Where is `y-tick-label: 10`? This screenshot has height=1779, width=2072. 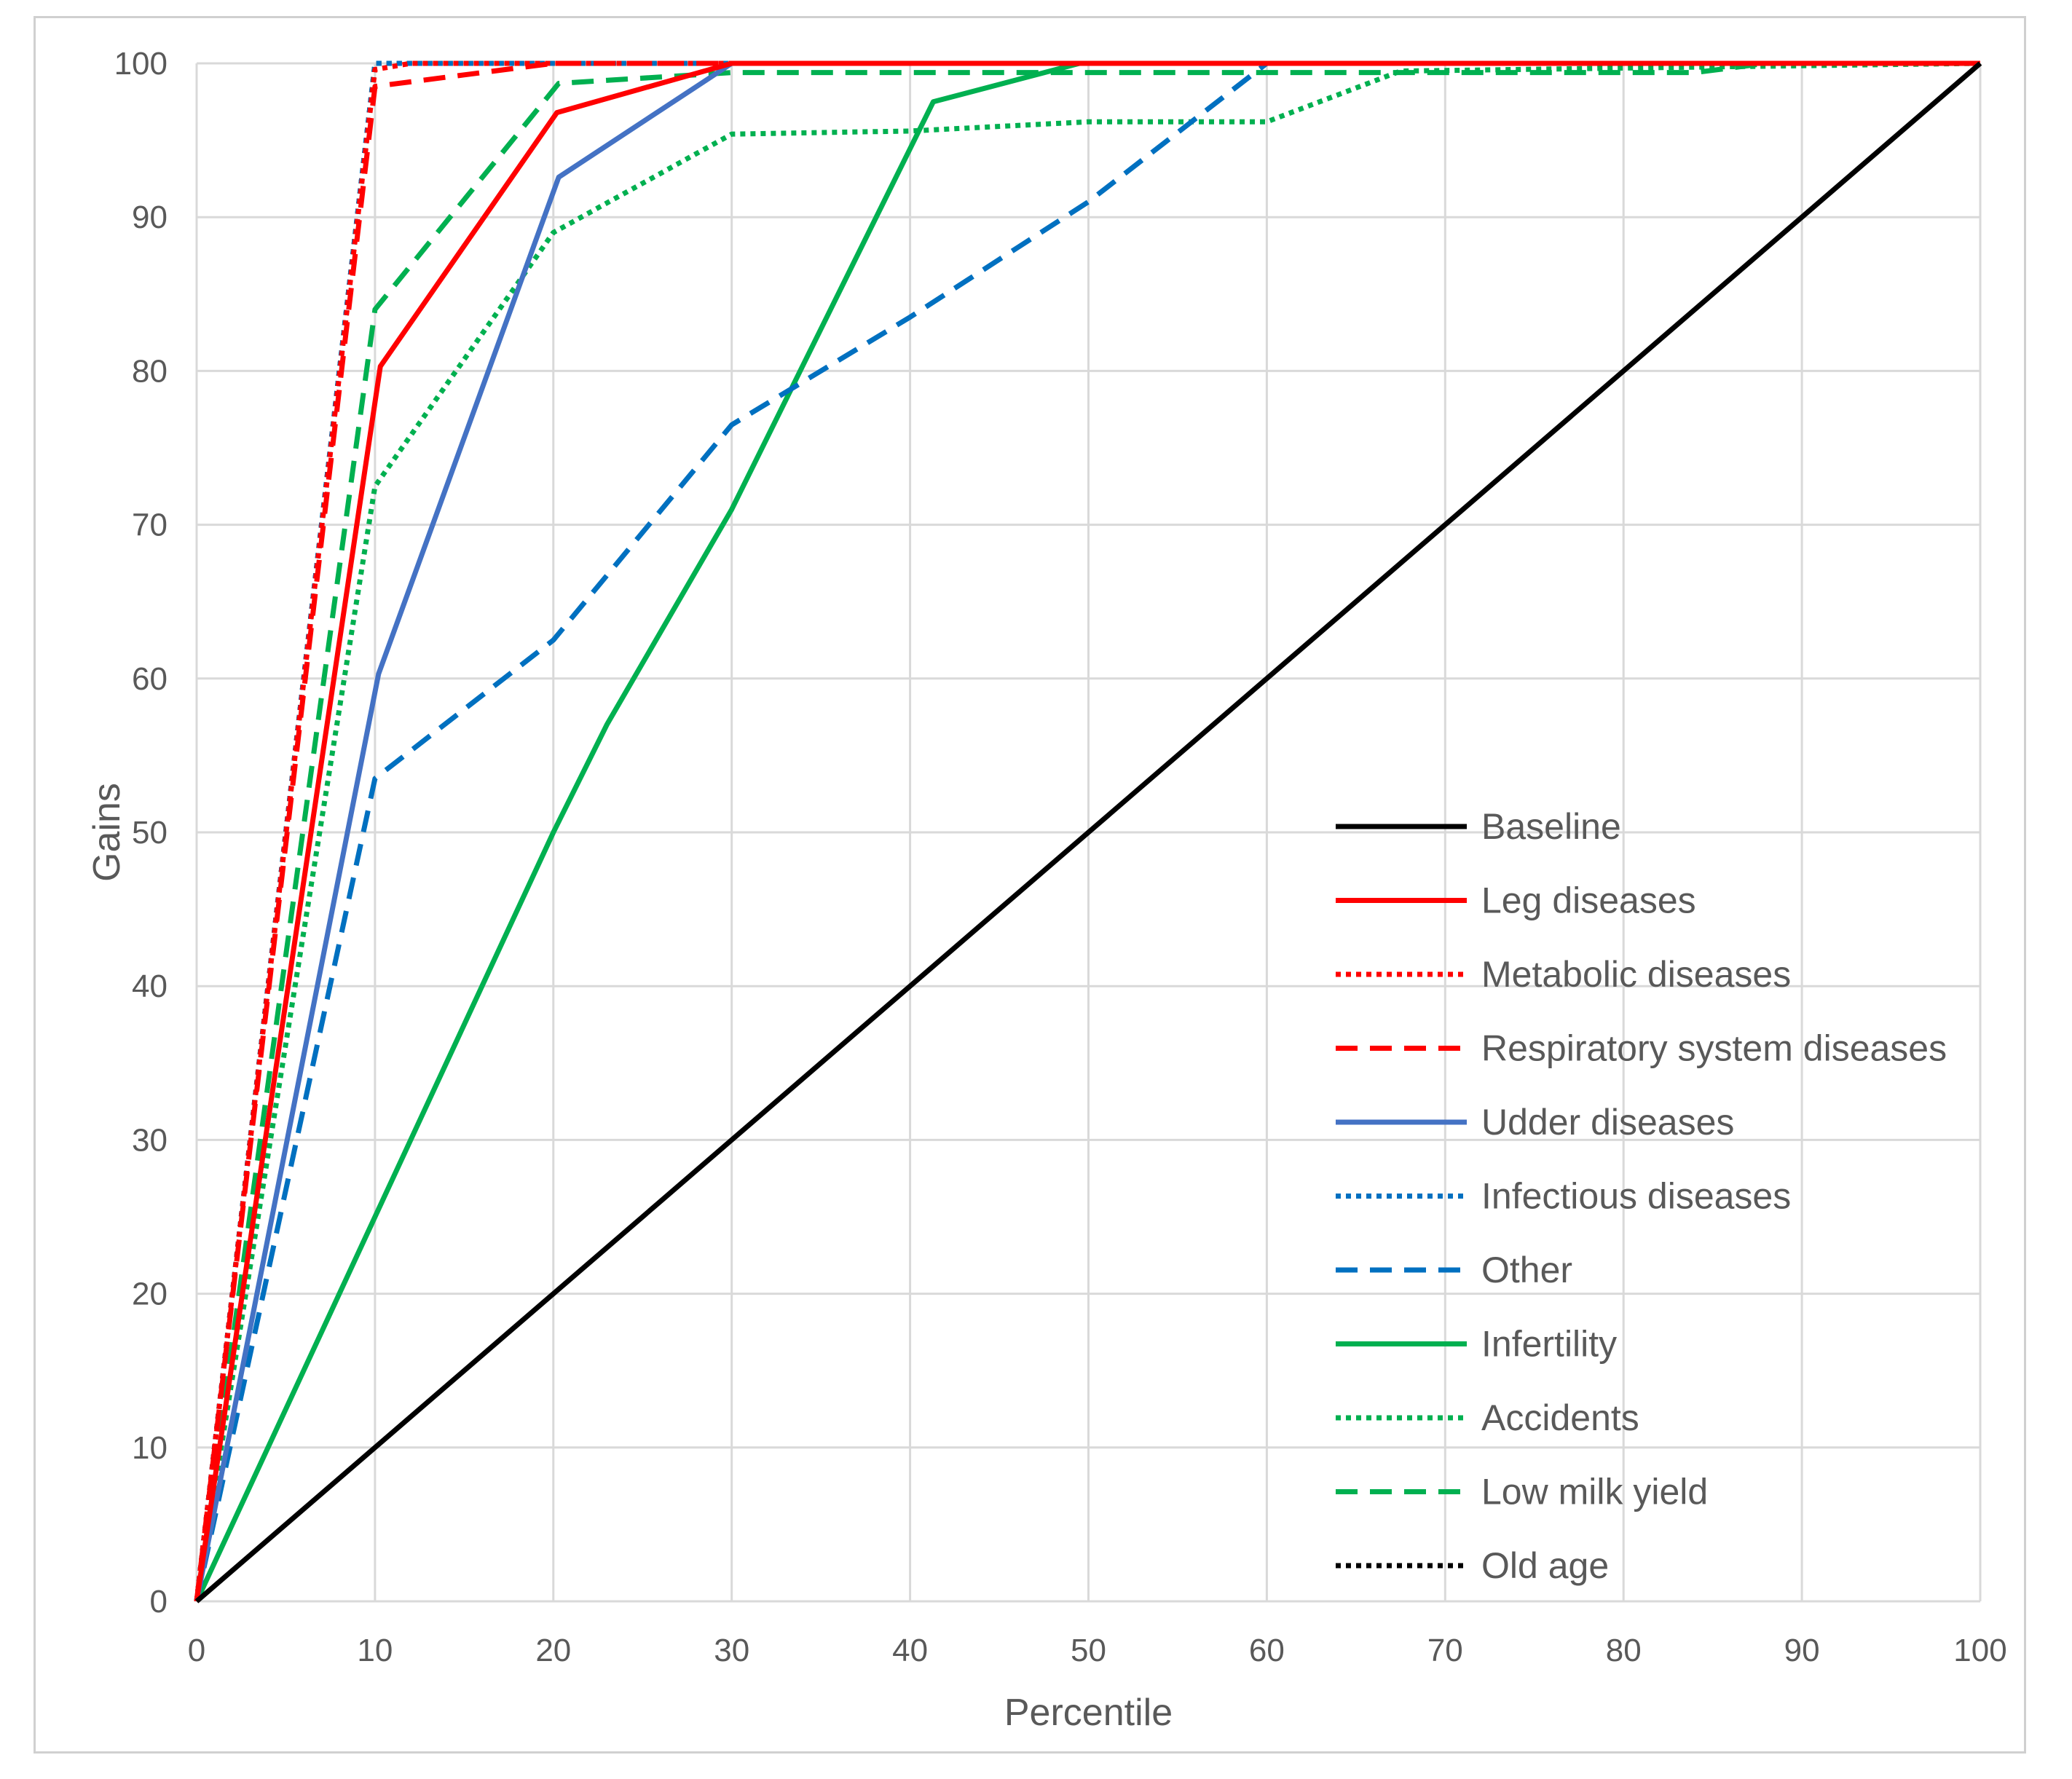 y-tick-label: 10 is located at coordinates (150, 1448).